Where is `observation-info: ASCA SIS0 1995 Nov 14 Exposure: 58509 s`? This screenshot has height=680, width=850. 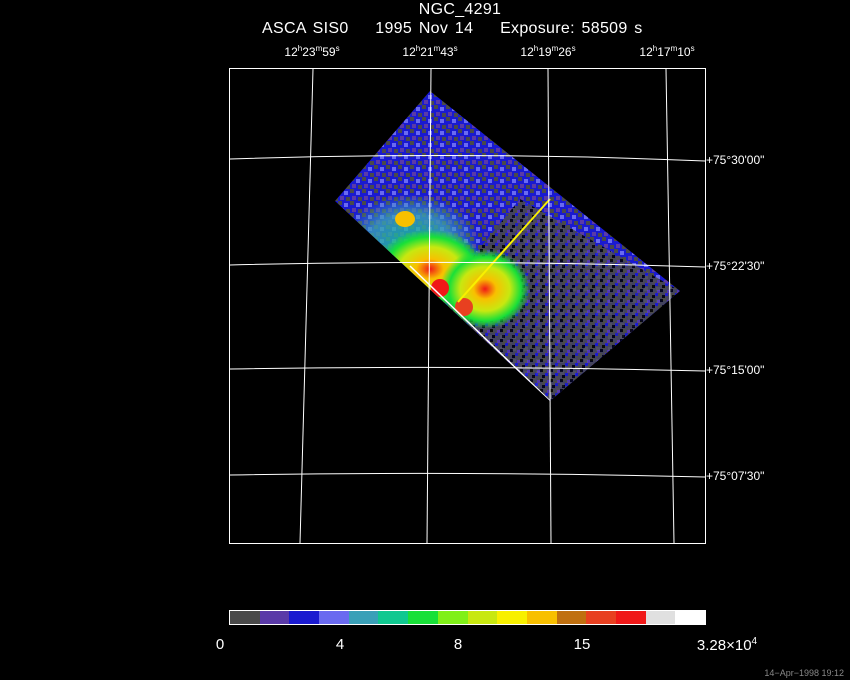
observation-info: ASCA SIS0 1995 Nov 14 Exposure: 58509 s is located at coordinates (462, 29).